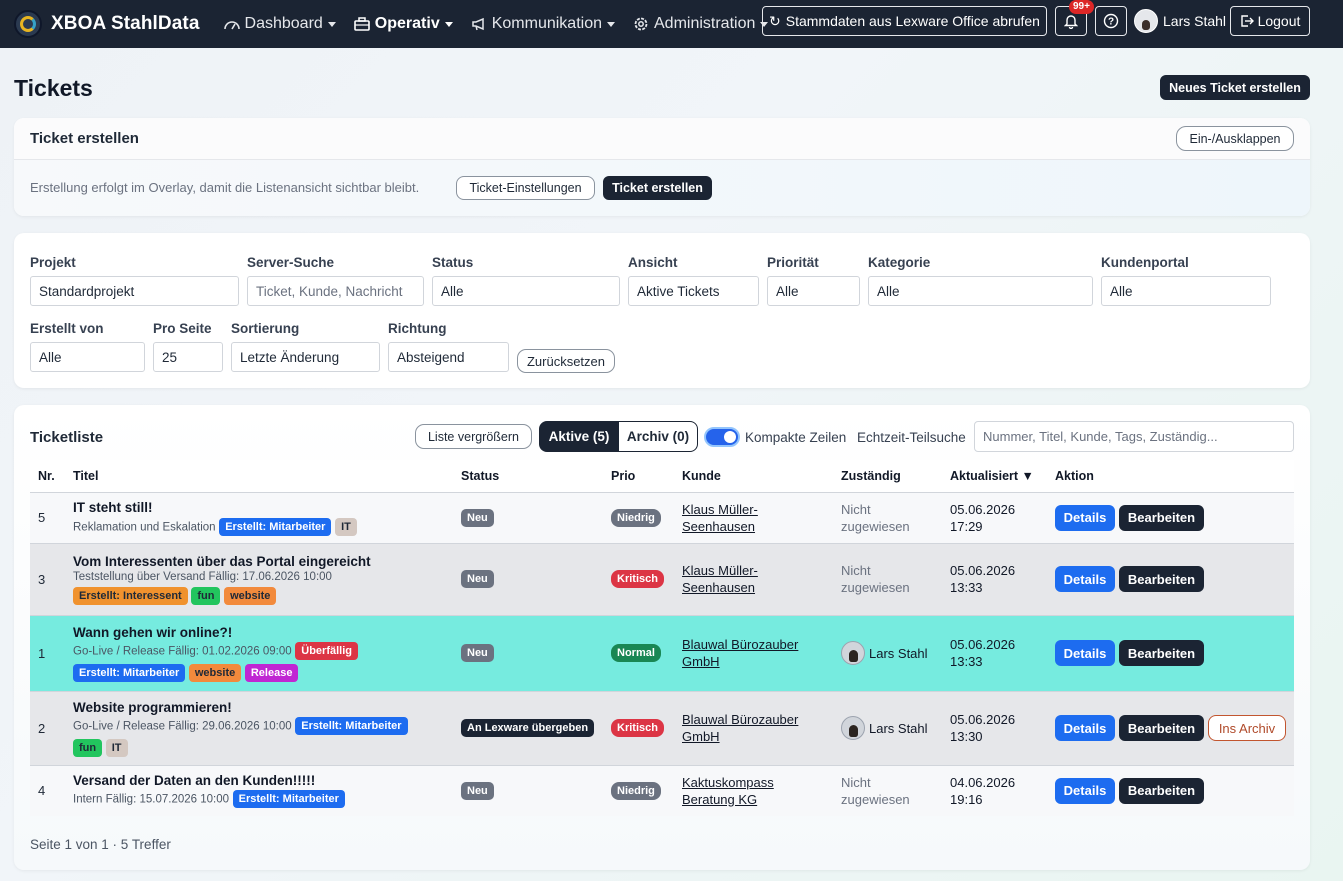 The height and width of the screenshot is (881, 1343). Describe the element at coordinates (911, 437) in the screenshot. I see `realtime-search-label: Echtzeit-Teilsuche` at that location.